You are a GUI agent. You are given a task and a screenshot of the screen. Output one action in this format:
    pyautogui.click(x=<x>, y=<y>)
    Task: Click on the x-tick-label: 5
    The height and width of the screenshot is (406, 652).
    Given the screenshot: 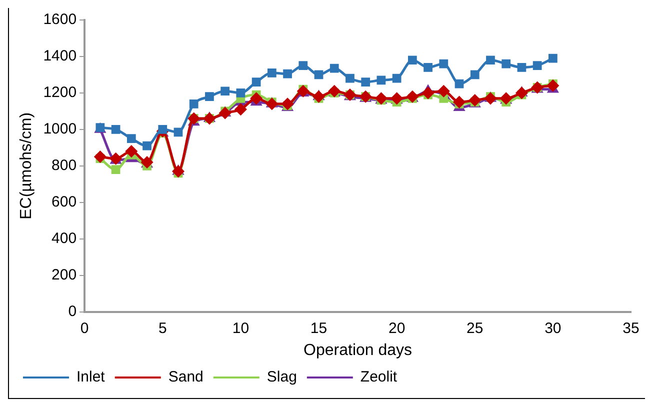 What is the action you would take?
    pyautogui.click(x=162, y=328)
    